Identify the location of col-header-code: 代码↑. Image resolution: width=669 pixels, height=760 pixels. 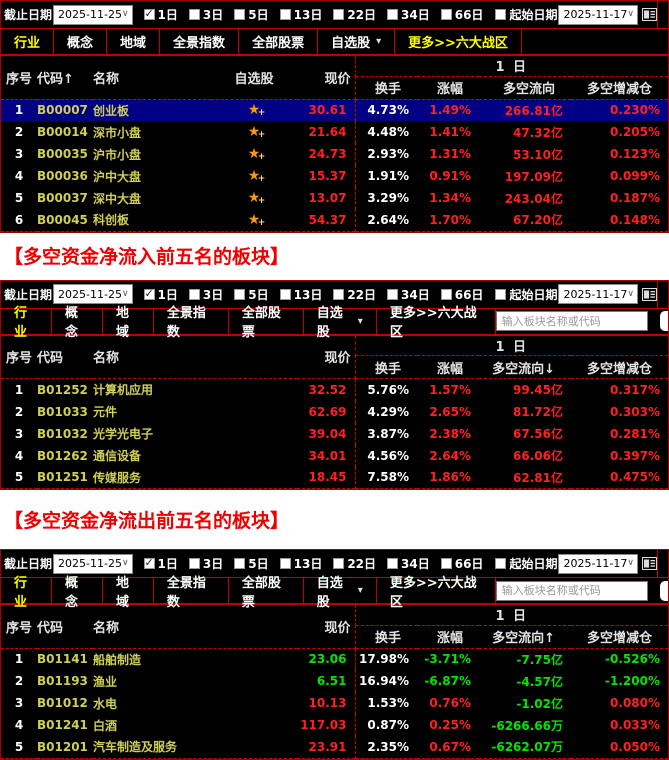
(65, 78).